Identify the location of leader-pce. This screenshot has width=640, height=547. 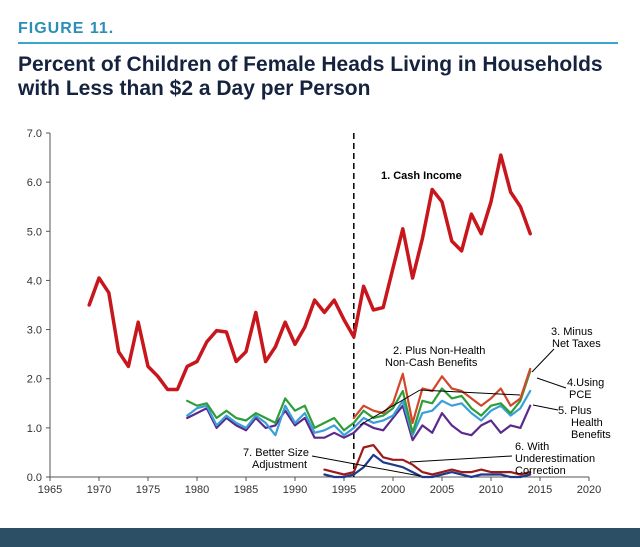
(551, 383).